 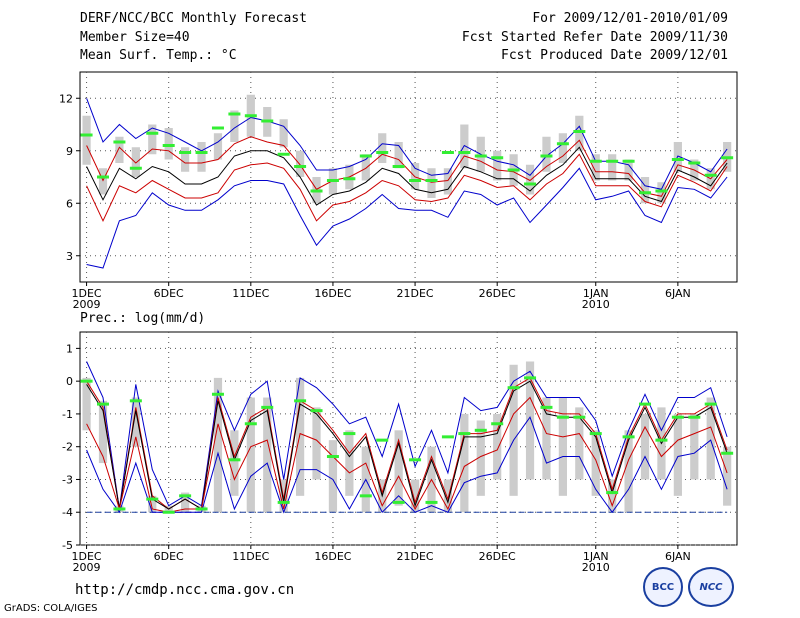 I want to click on temp-series-min, so click(x=407, y=218).